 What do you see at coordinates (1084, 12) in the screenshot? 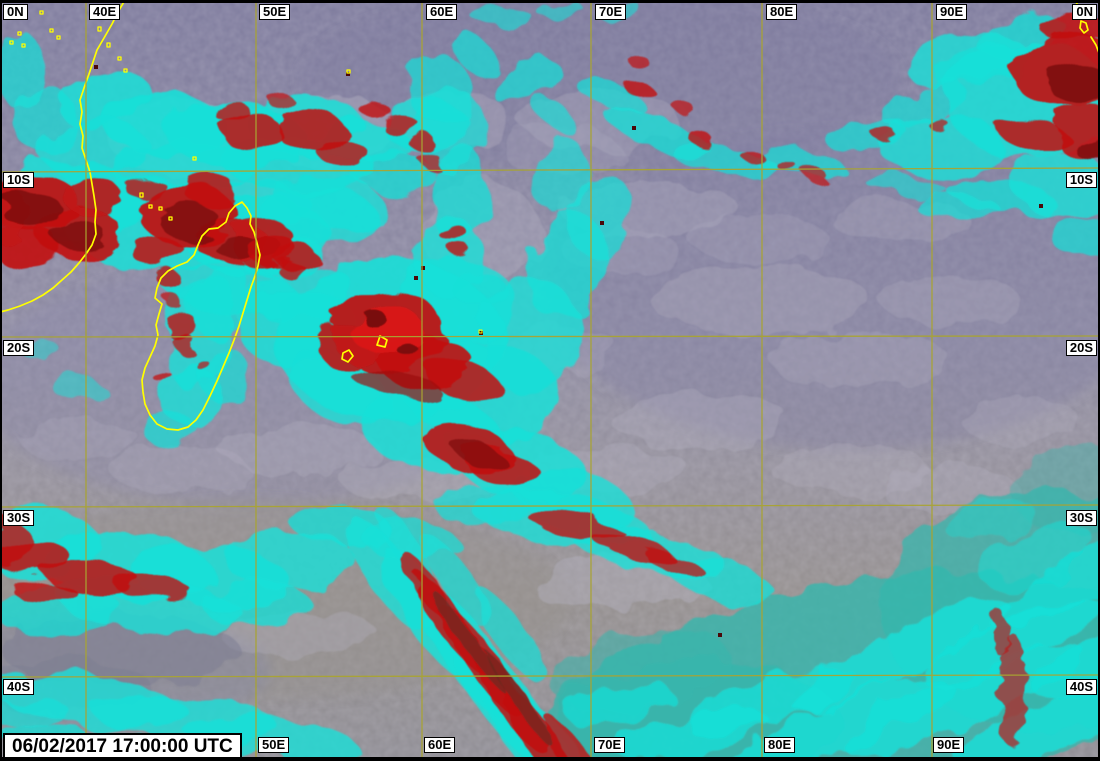
I see `lat-label-top-right-0n: 0N` at bounding box center [1084, 12].